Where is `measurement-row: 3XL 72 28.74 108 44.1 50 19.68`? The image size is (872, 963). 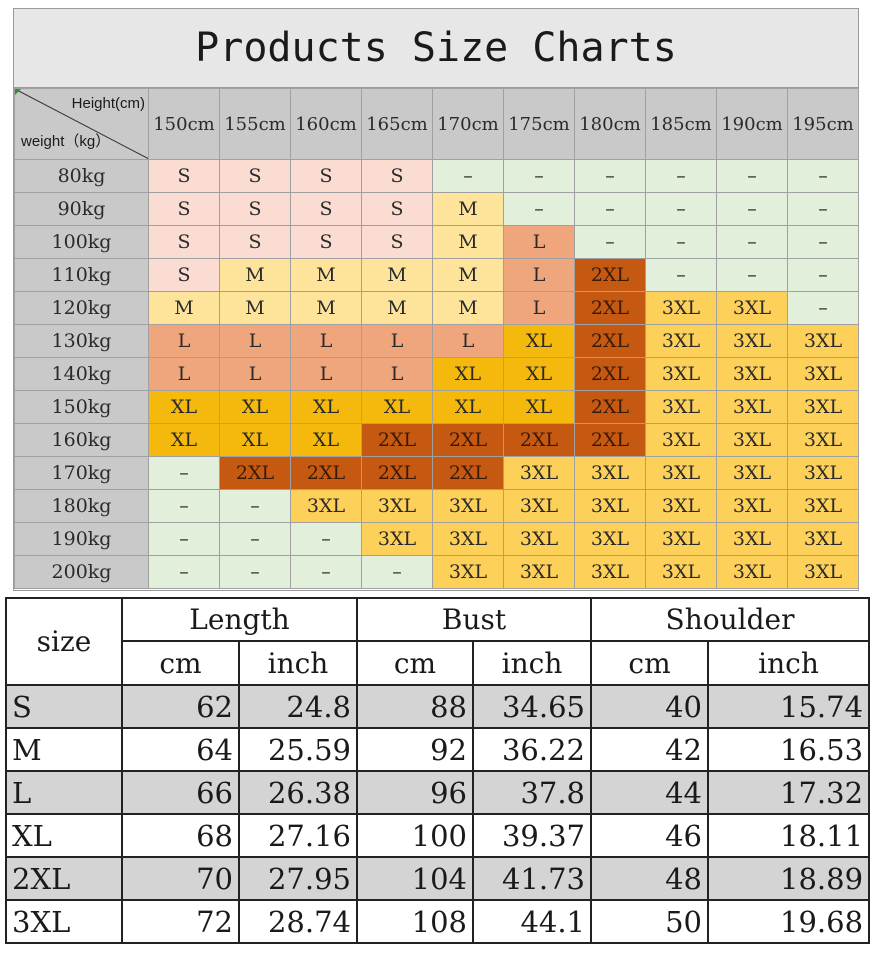
measurement-row: 3XL 72 28.74 108 44.1 50 19.68 is located at coordinates (438, 921).